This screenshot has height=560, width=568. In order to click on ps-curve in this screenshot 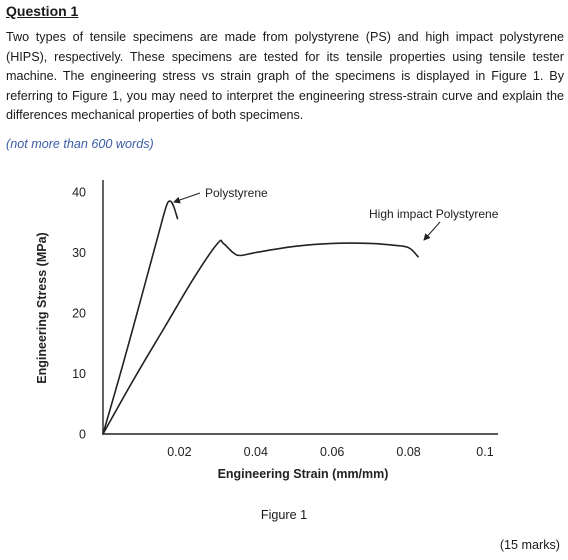, I will do `click(140, 317)`.